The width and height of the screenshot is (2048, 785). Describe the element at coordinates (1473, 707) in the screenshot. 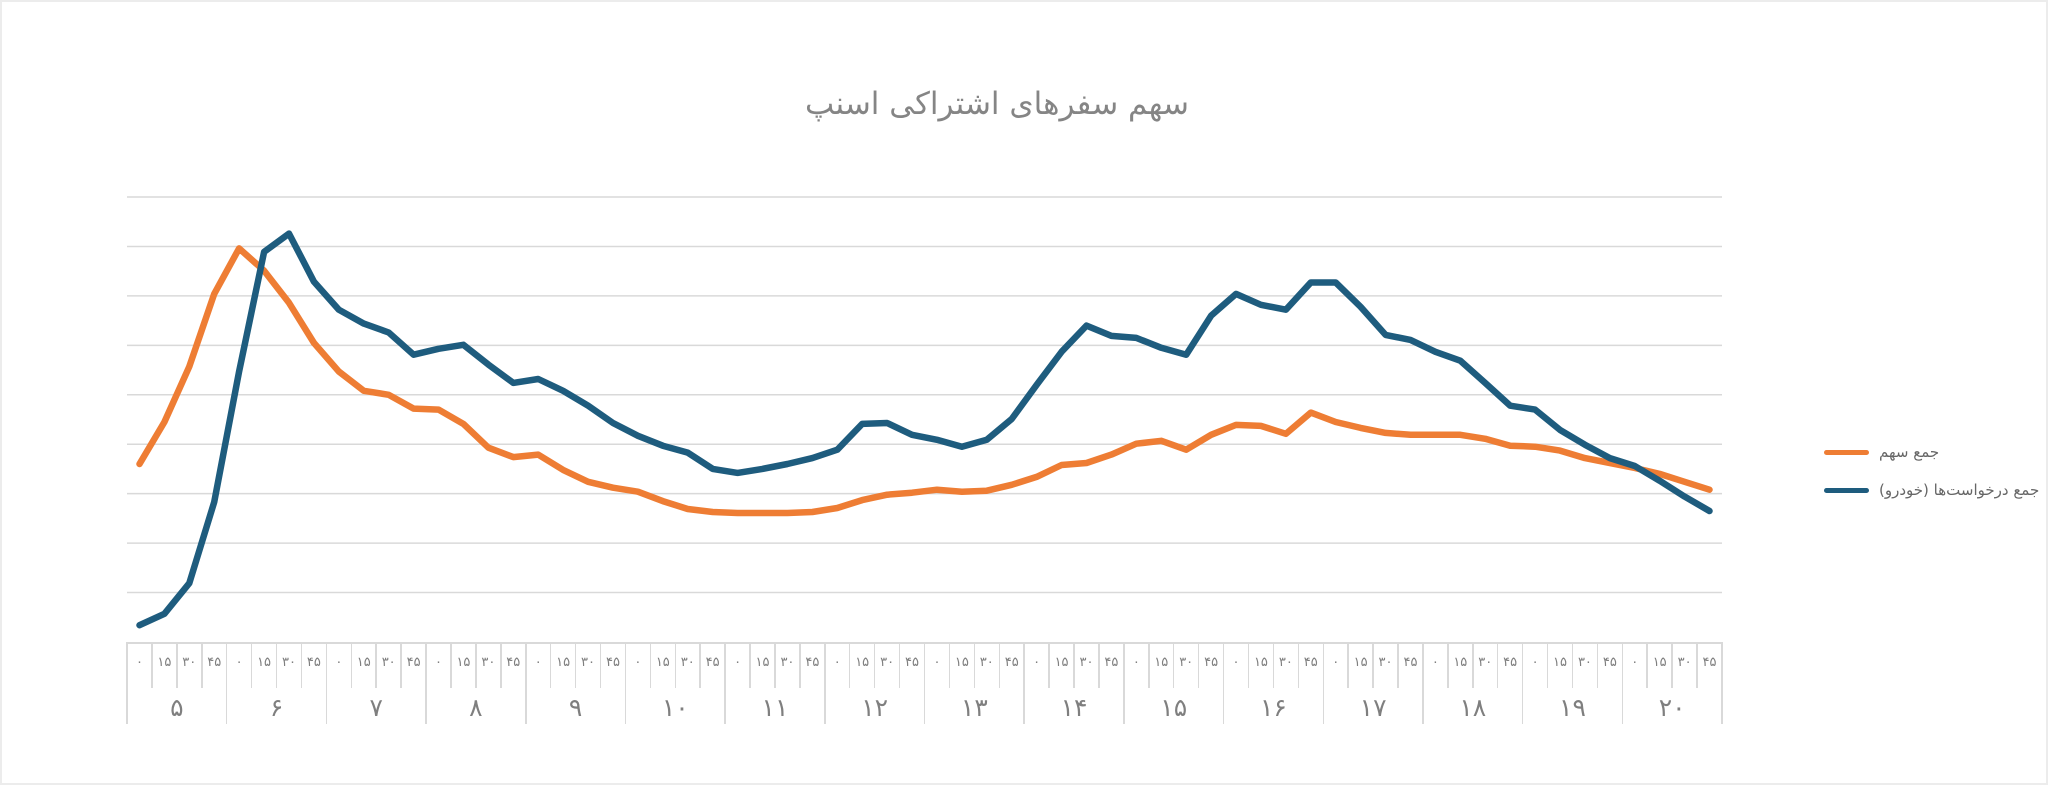

I see `axis-hour-label: ۱۸` at that location.